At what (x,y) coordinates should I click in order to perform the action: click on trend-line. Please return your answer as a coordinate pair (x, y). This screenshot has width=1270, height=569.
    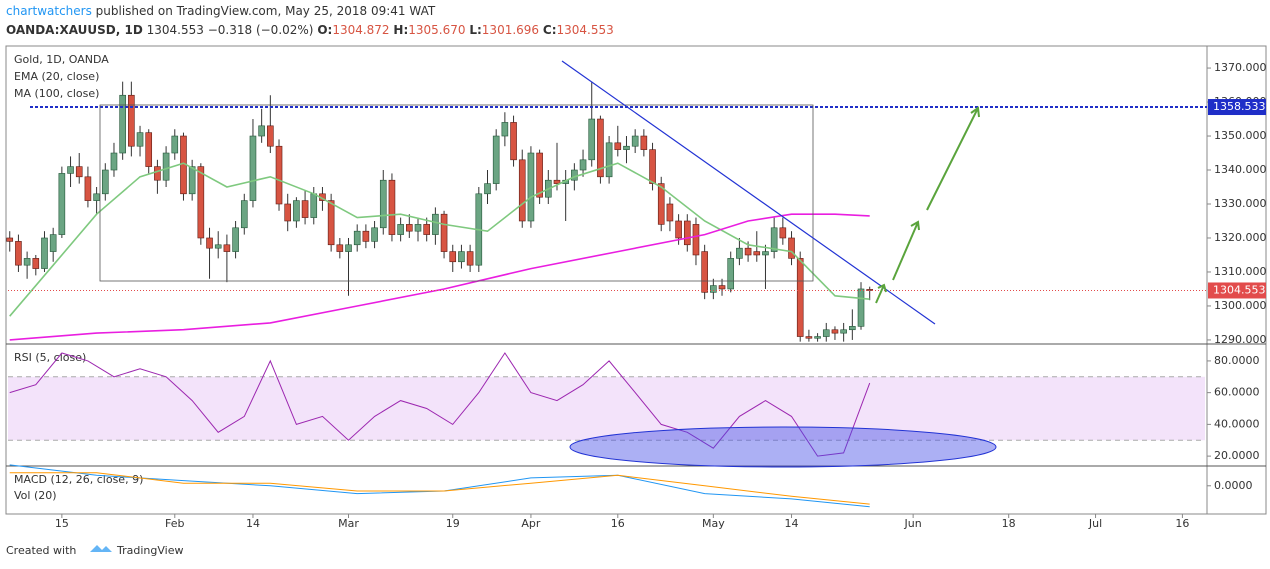
    Looking at the image, I should click on (748, 192).